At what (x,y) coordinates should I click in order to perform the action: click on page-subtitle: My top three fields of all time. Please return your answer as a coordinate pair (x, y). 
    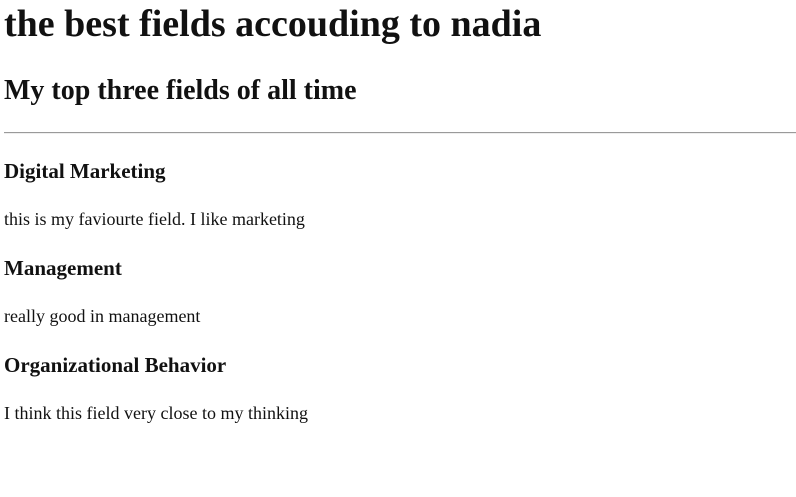
    Looking at the image, I should click on (180, 90).